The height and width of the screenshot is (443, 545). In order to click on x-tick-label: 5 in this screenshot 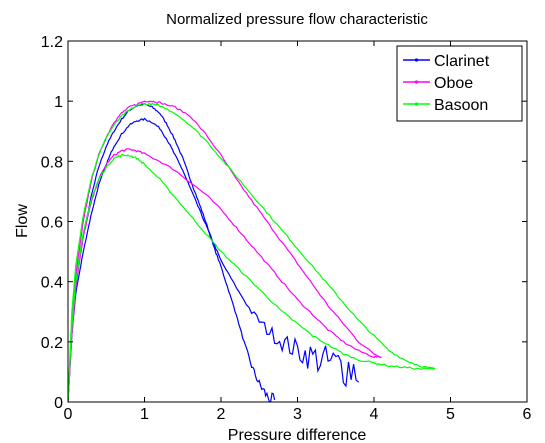, I will do `click(450, 414)`.